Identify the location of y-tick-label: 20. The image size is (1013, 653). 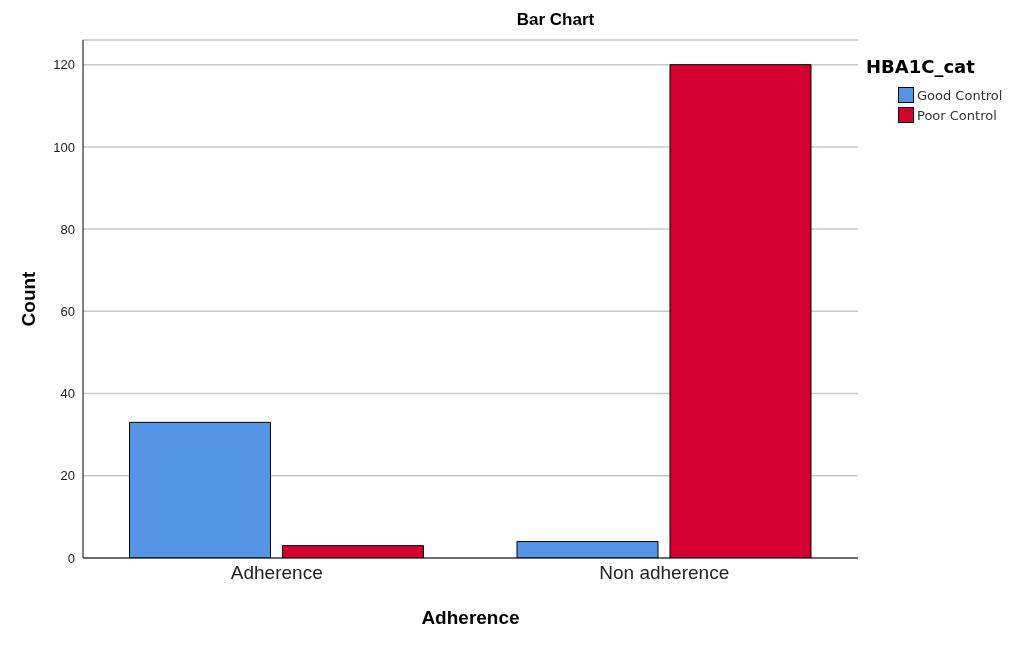
(67, 476).